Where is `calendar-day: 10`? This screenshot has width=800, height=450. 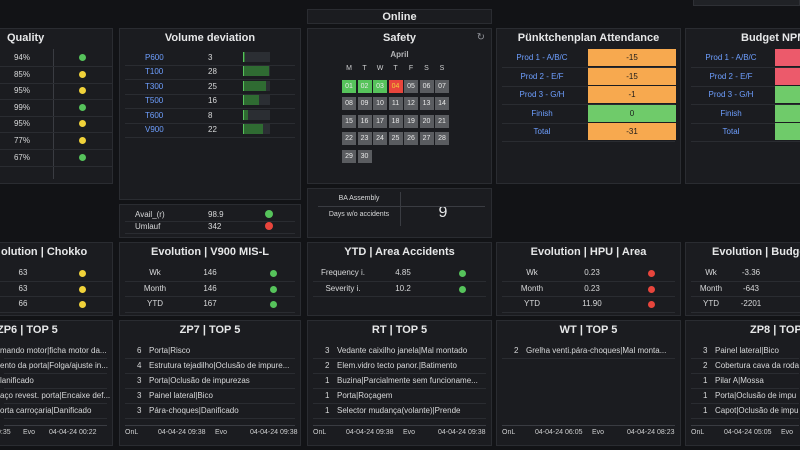 calendar-day: 10 is located at coordinates (380, 104).